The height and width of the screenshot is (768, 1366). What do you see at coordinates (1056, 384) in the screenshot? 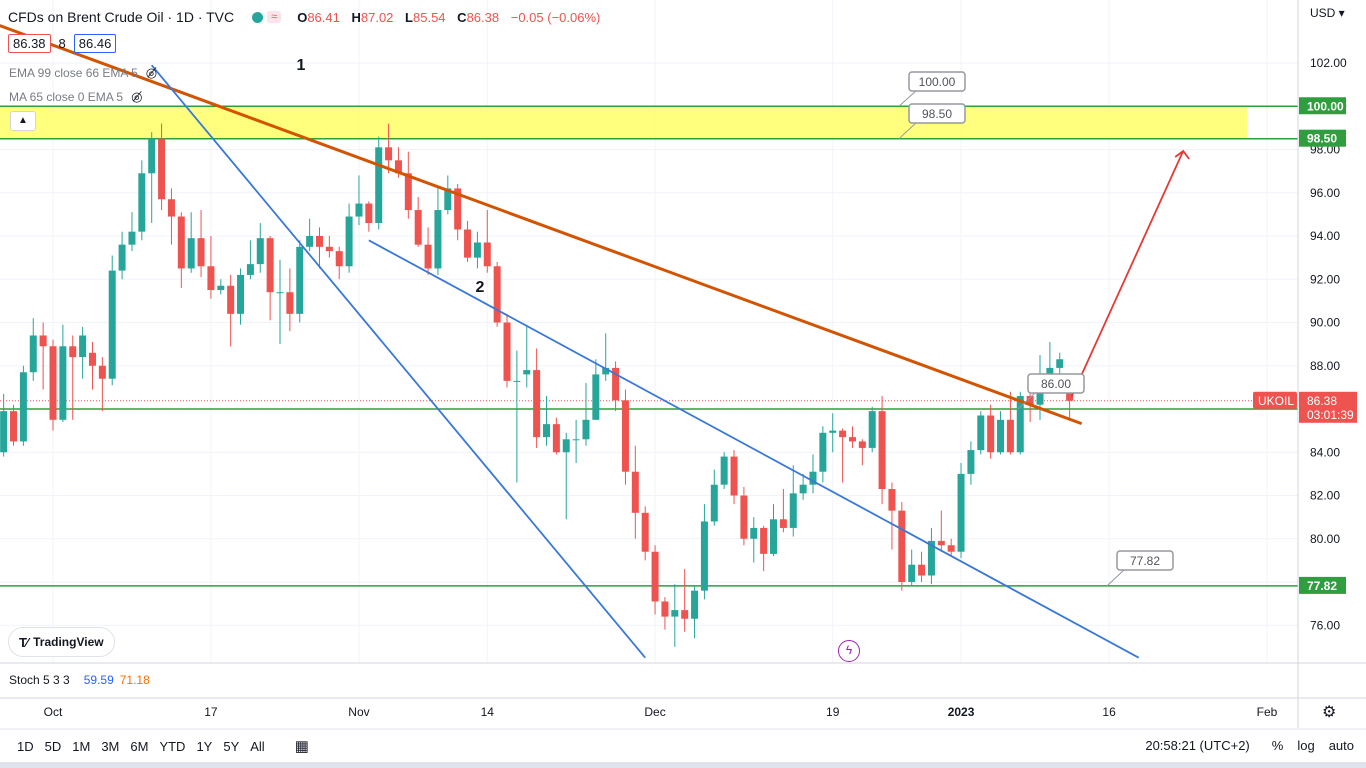
I see `callout-86.00: 86.00` at bounding box center [1056, 384].